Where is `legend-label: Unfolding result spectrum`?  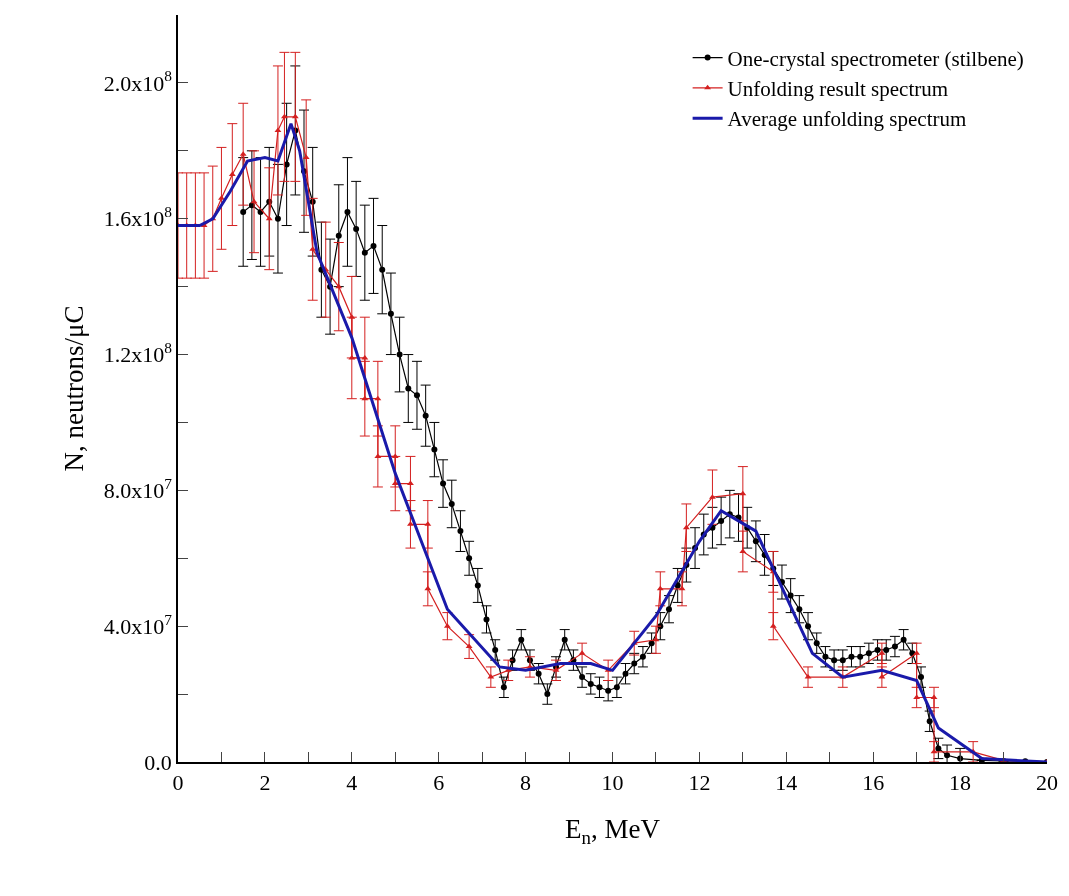
legend-label: Unfolding result spectrum is located at coordinates (838, 89).